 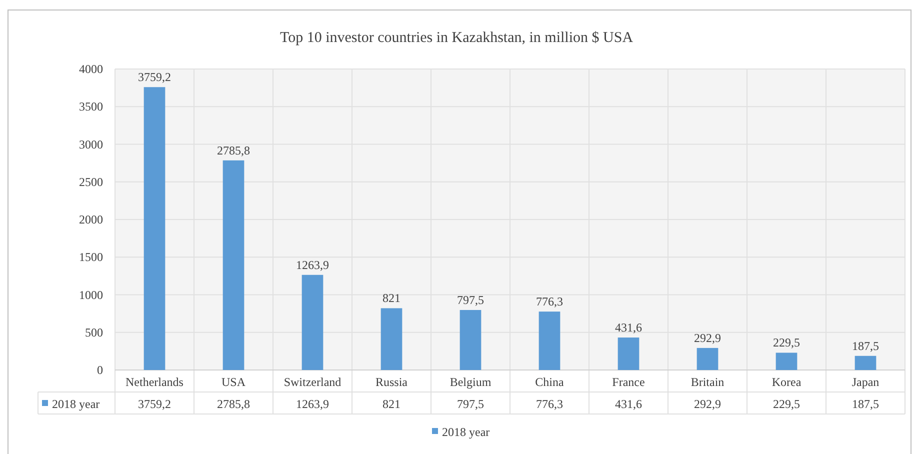 What do you see at coordinates (91, 295) in the screenshot?
I see `y-tick-label: 1000` at bounding box center [91, 295].